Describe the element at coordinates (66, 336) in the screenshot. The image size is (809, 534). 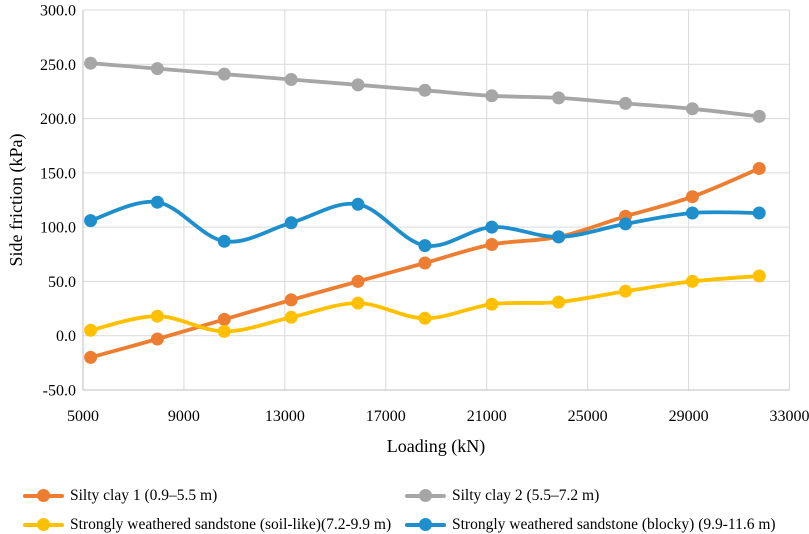
I see `y-tick-label: 0.0` at that location.